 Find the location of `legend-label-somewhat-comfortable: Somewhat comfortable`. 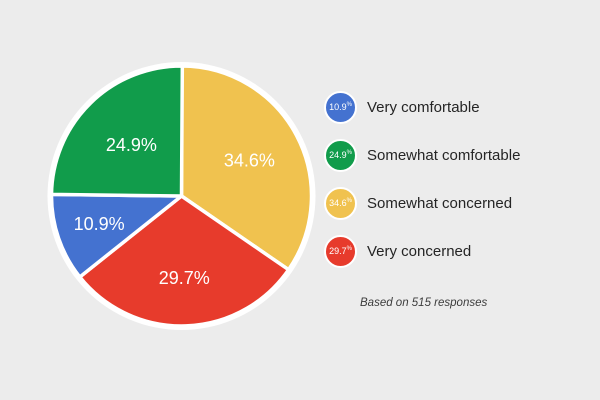

legend-label-somewhat-comfortable: Somewhat comfortable is located at coordinates (444, 155).